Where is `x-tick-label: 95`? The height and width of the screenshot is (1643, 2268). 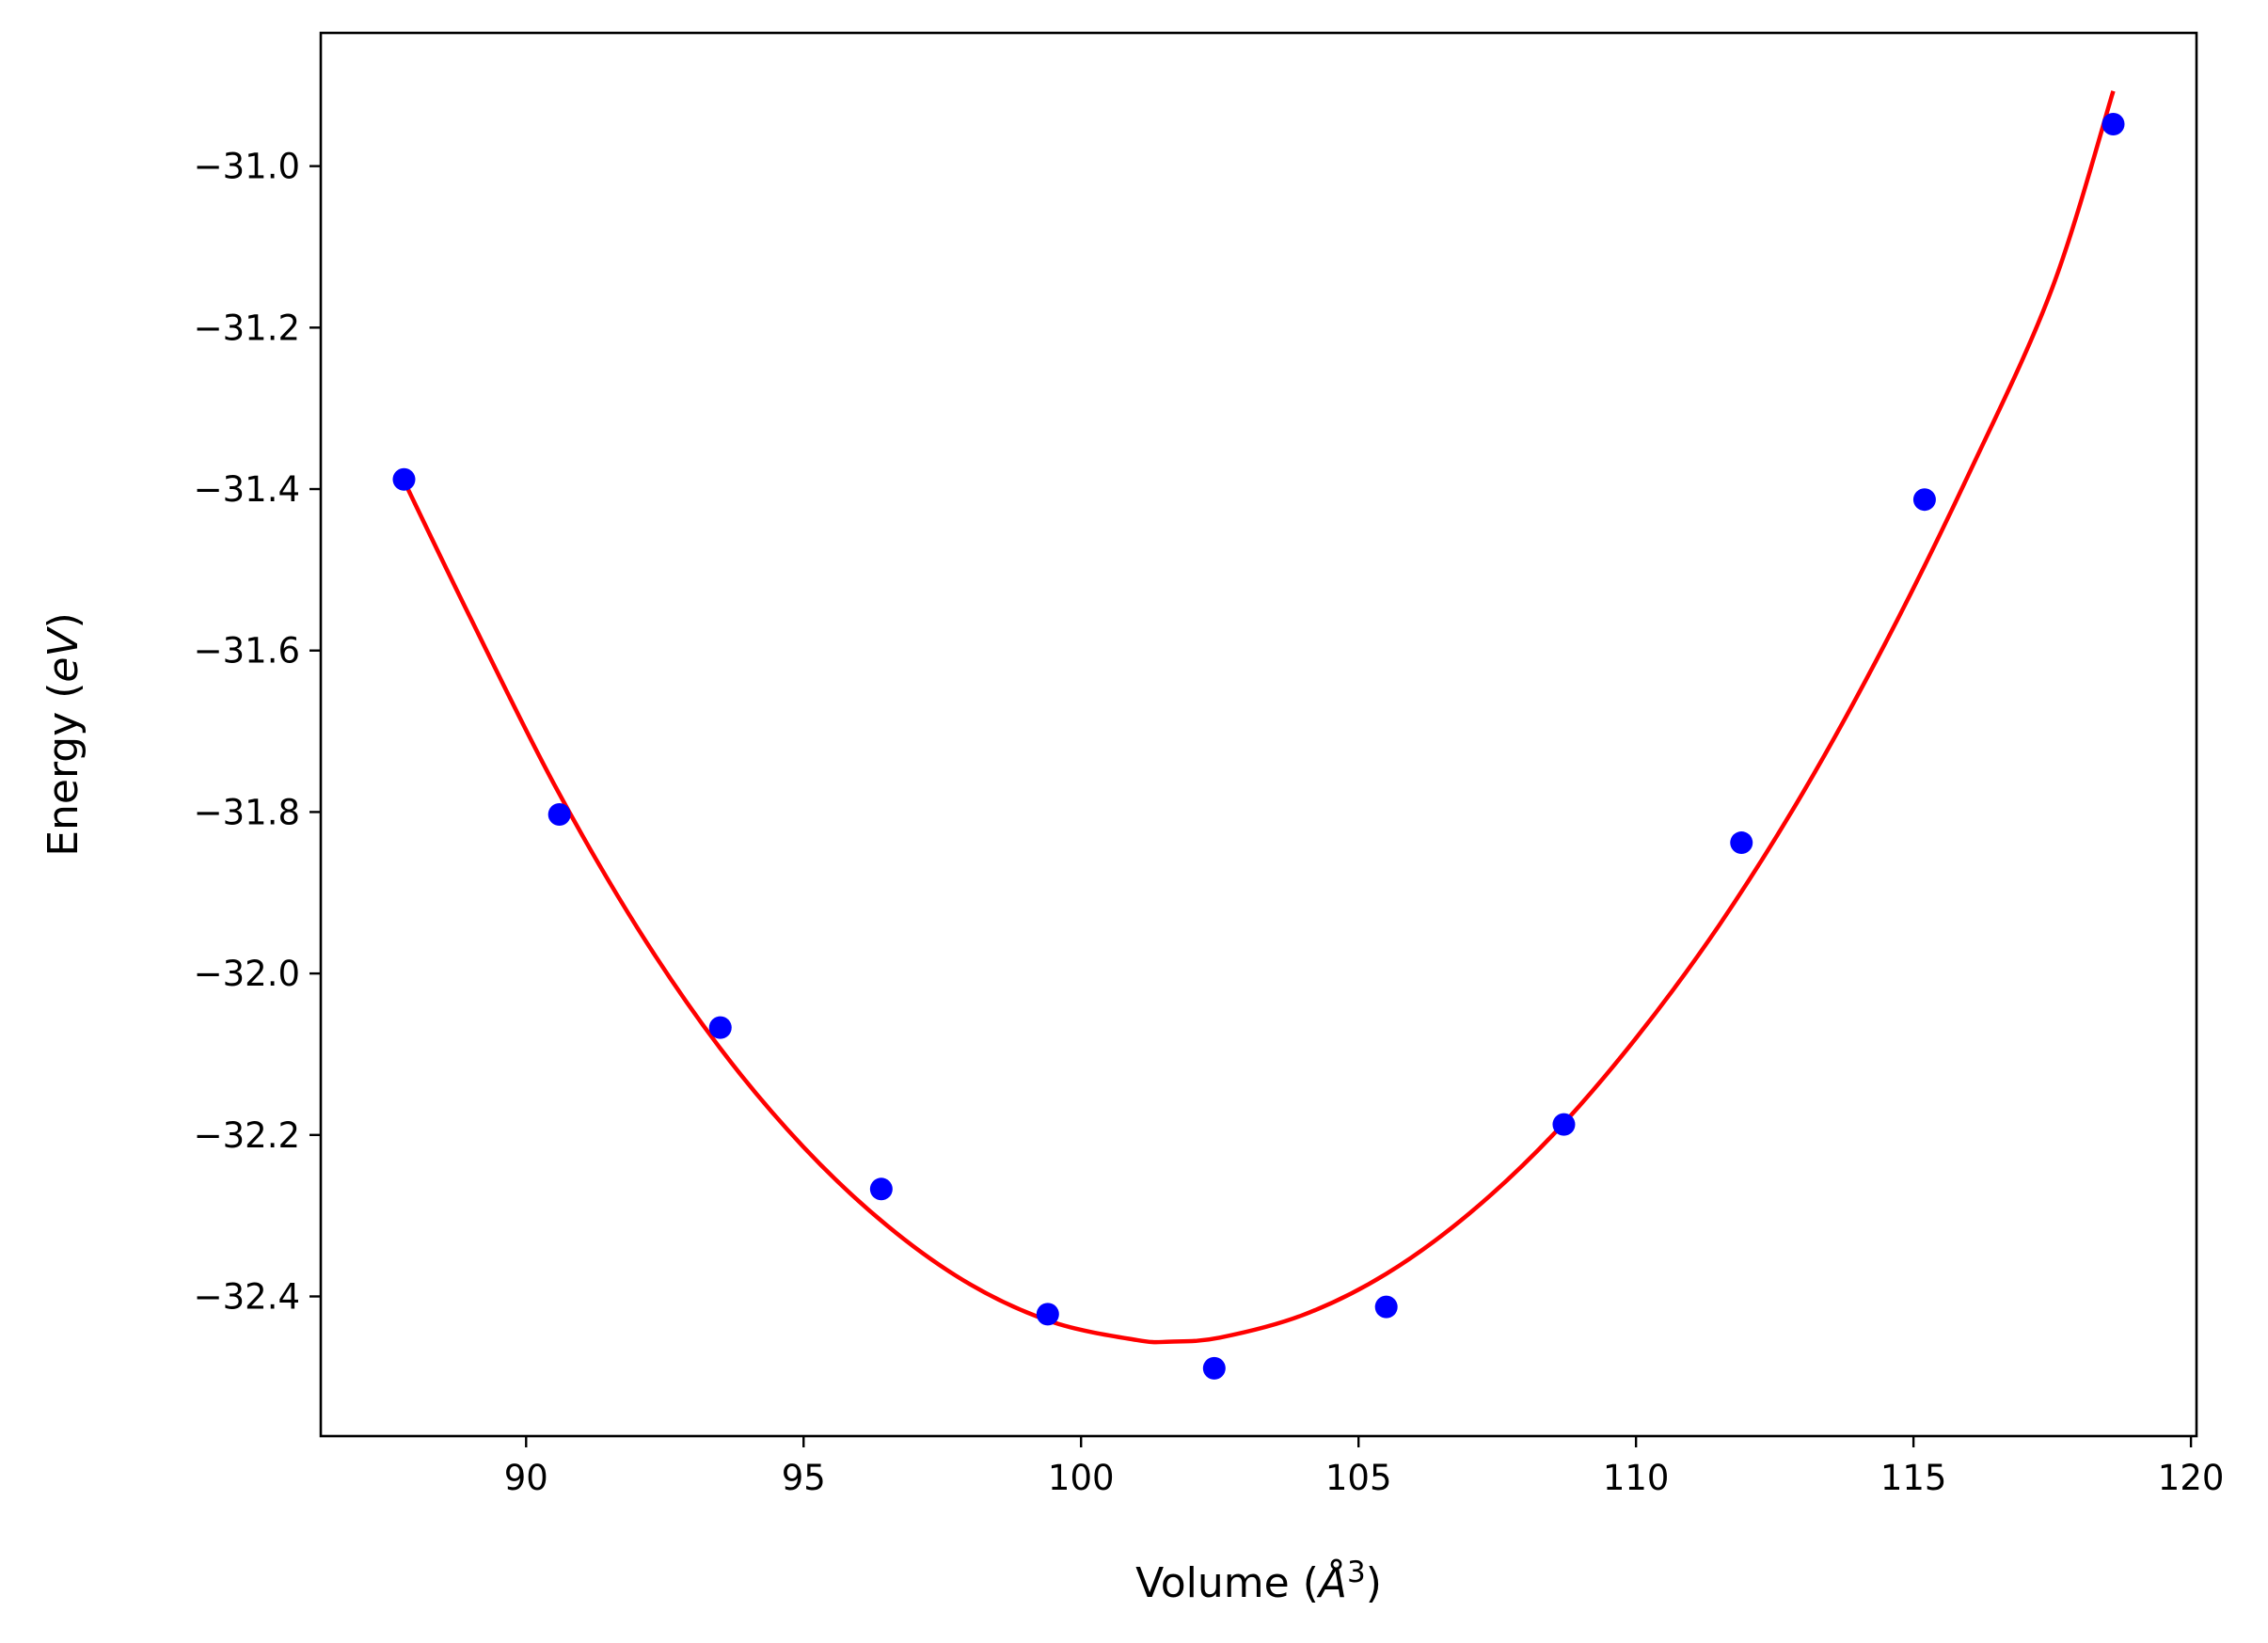
x-tick-label: 95 is located at coordinates (804, 1478).